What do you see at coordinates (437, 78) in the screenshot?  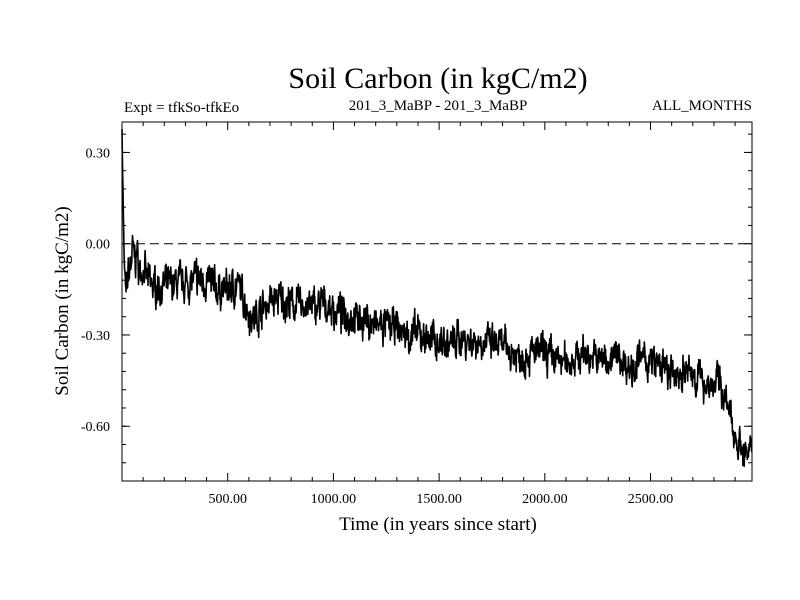 I see `chart-title: Soil Carbon (in kgC/m2)` at bounding box center [437, 78].